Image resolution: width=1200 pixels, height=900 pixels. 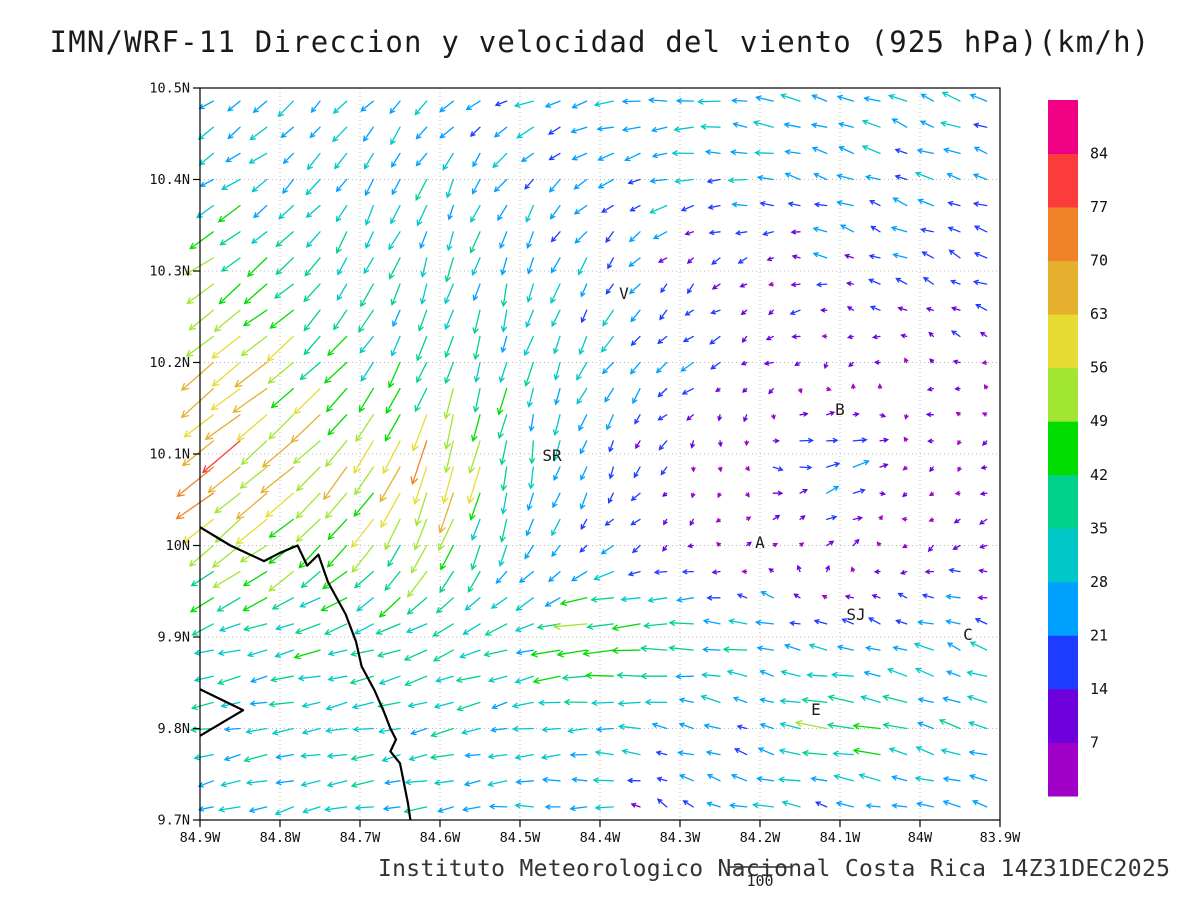 I want to click on station-label: B, so click(x=840, y=409).